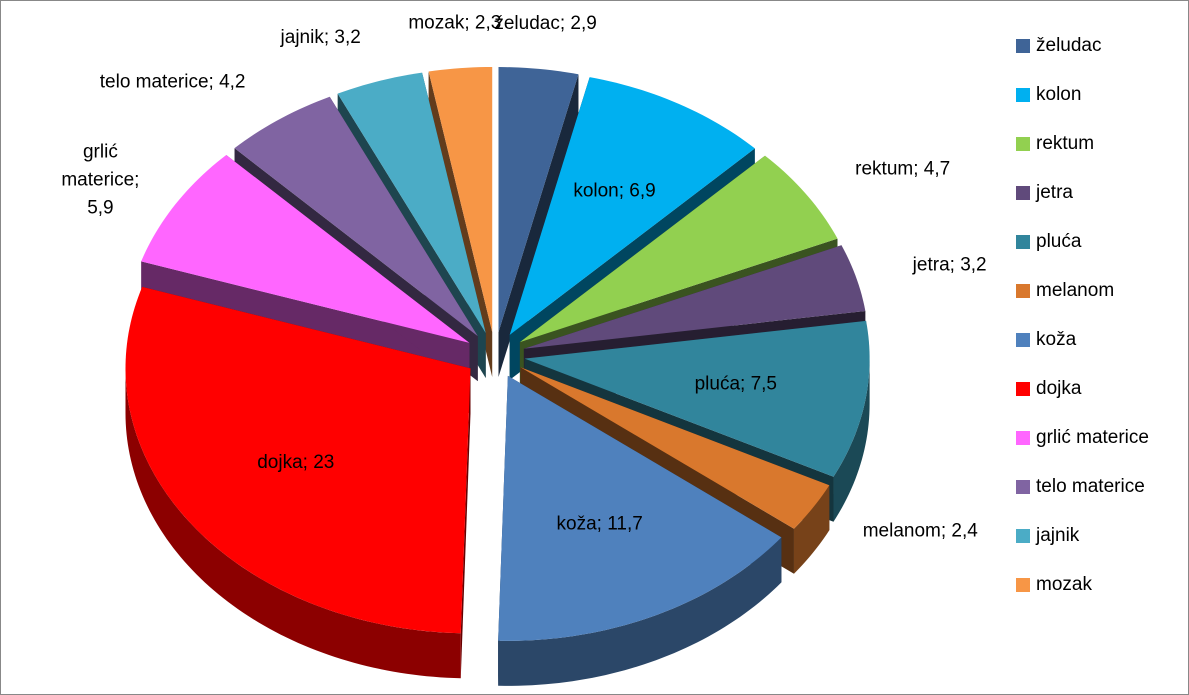  Describe the element at coordinates (1092, 437) in the screenshot. I see `legend-label: grlić materice` at that location.